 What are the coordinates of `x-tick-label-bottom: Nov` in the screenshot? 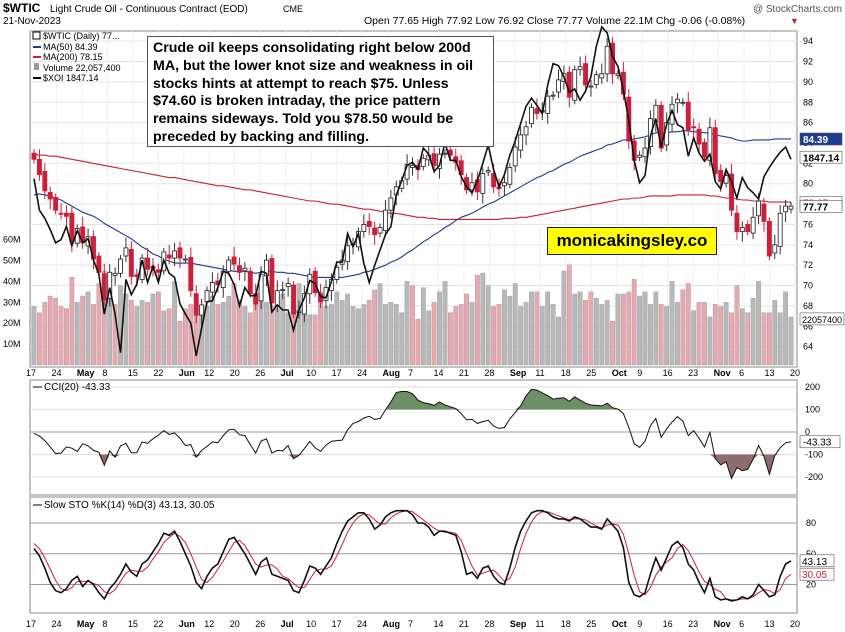 It's located at (722, 624).